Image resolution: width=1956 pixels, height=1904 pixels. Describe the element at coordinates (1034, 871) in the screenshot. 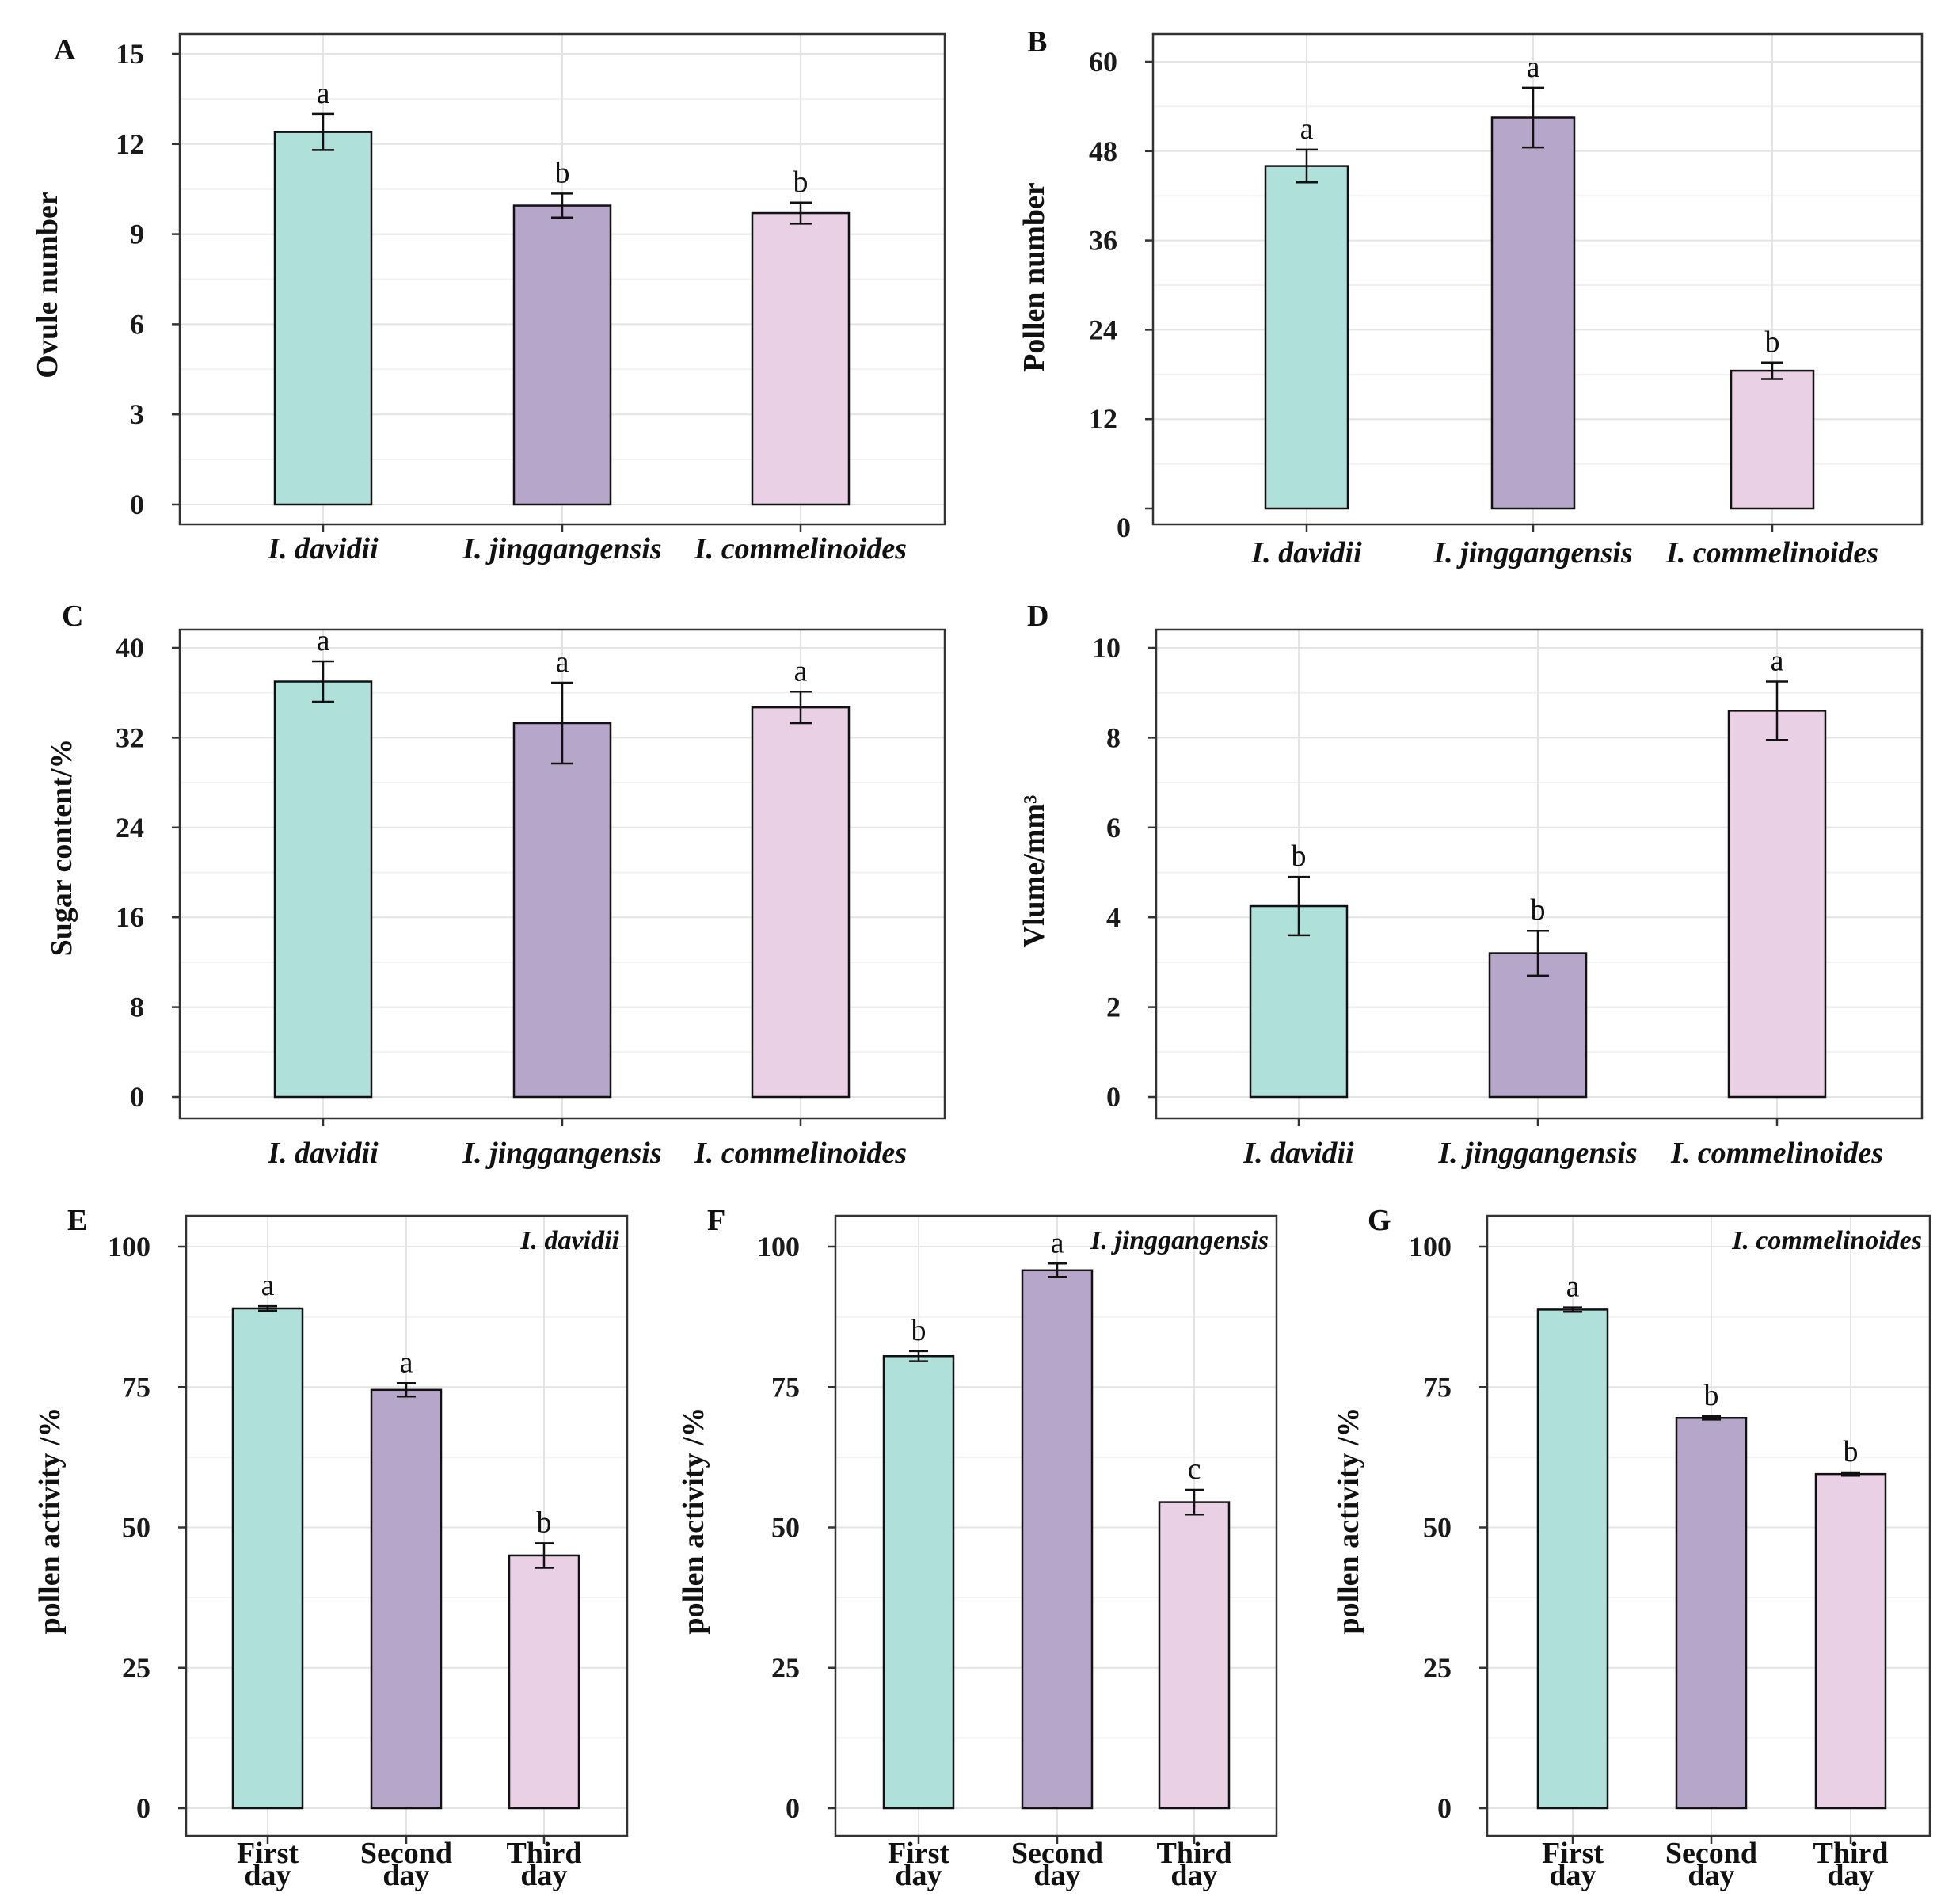

I see `y-axis-label: Vlume/mm³` at that location.